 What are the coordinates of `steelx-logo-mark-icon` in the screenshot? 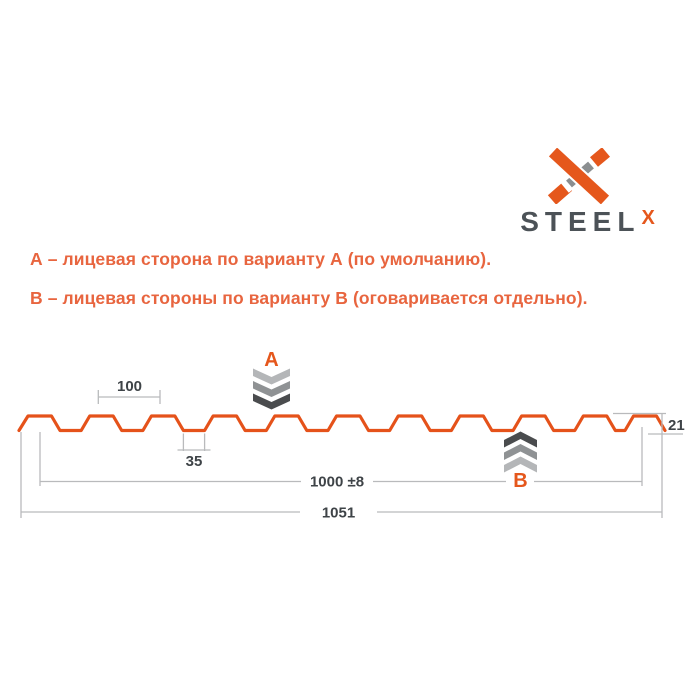 It's located at (579, 176).